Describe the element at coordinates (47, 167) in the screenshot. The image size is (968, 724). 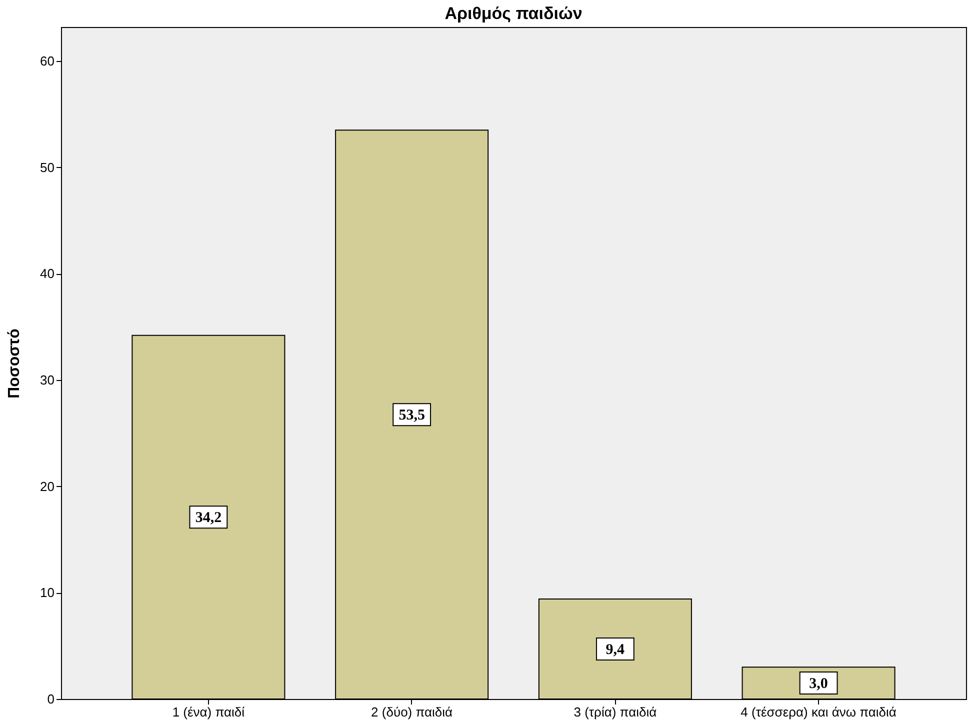
I see `y-tick-label: 50` at that location.